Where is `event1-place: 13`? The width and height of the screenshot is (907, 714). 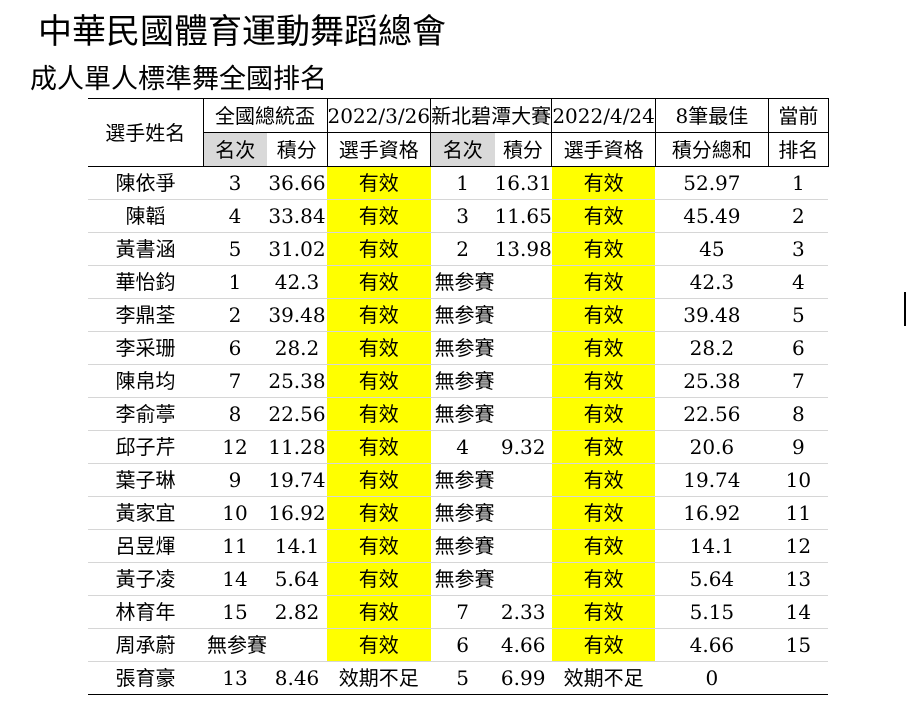 event1-place: 13 is located at coordinates (235, 678).